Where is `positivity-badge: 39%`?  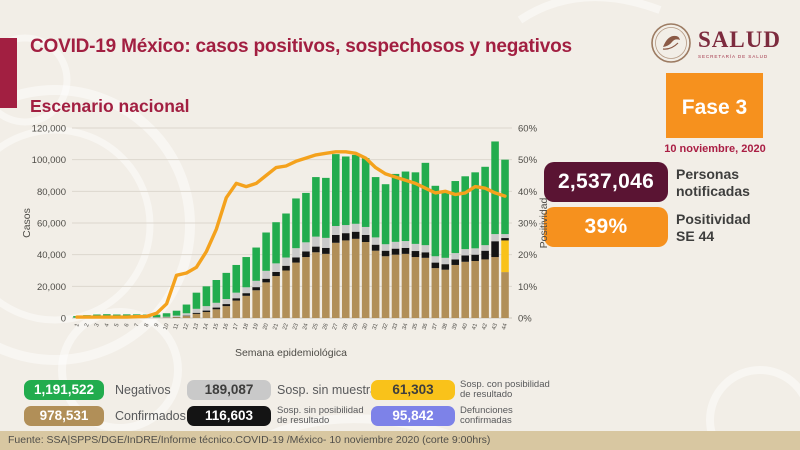 positivity-badge: 39% is located at coordinates (606, 227).